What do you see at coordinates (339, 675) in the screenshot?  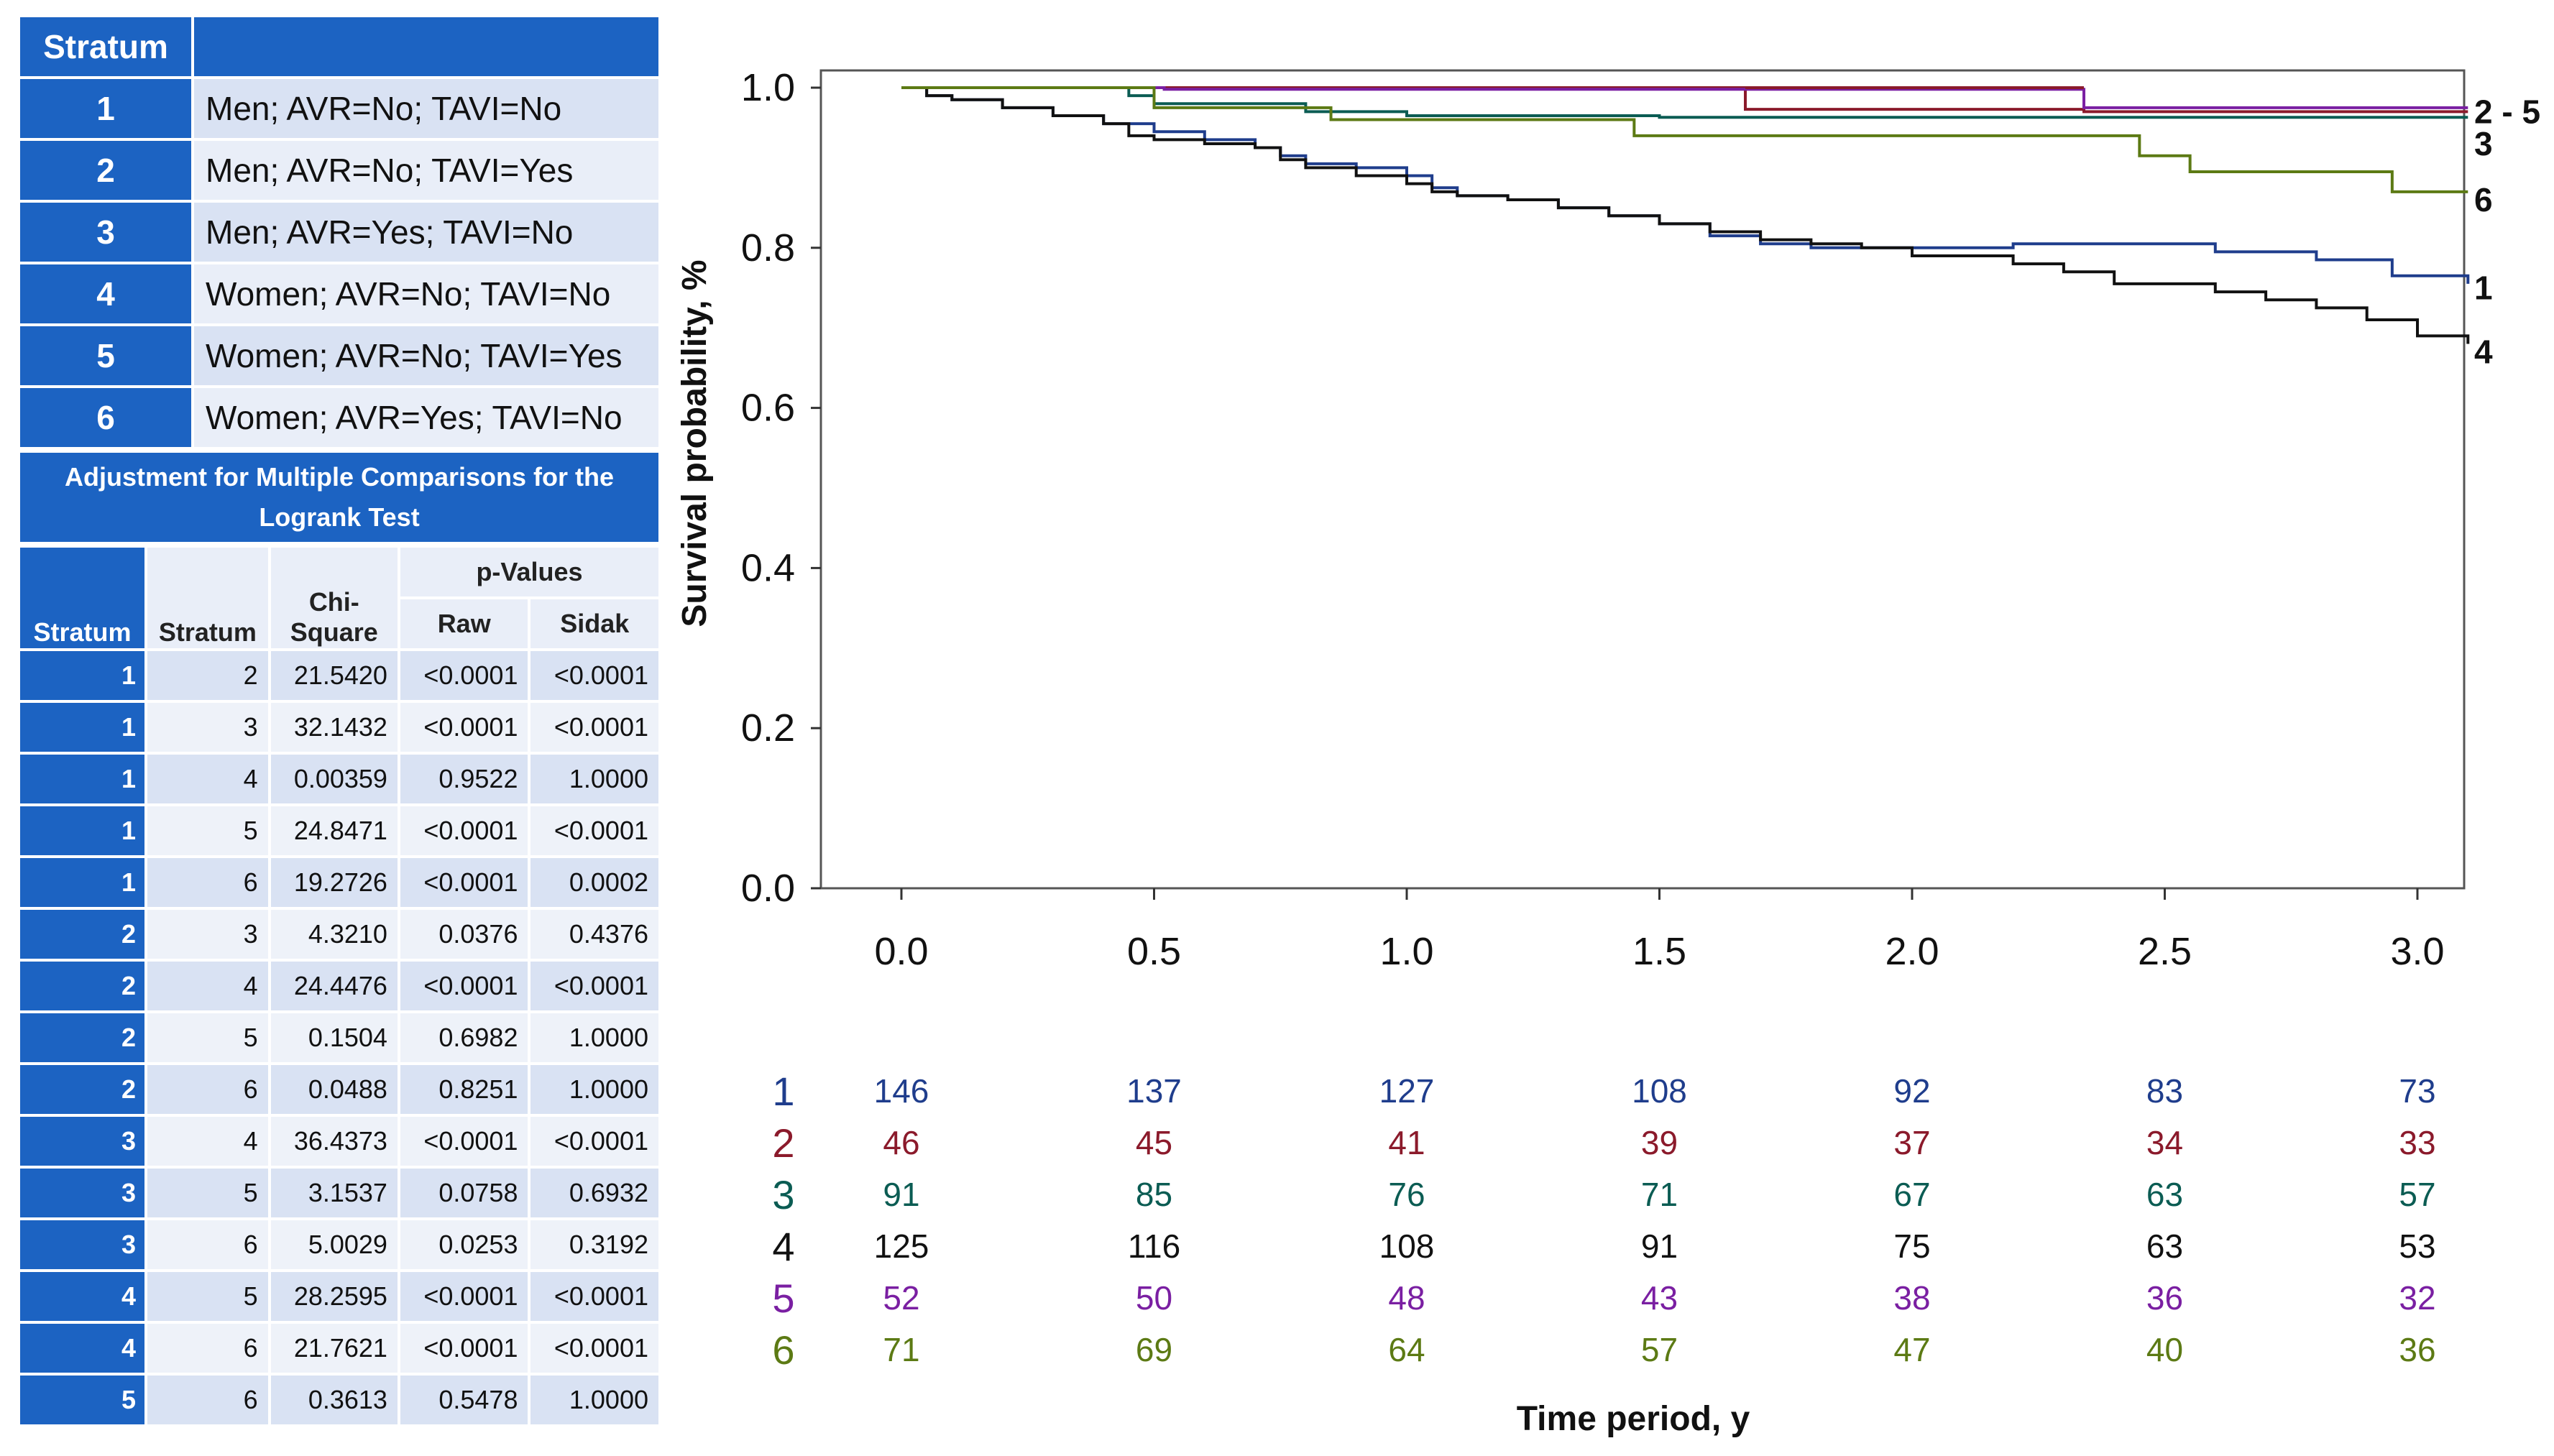 I see `comparison-row: 1 2 21.5420 <0.0001 <0.0001` at bounding box center [339, 675].